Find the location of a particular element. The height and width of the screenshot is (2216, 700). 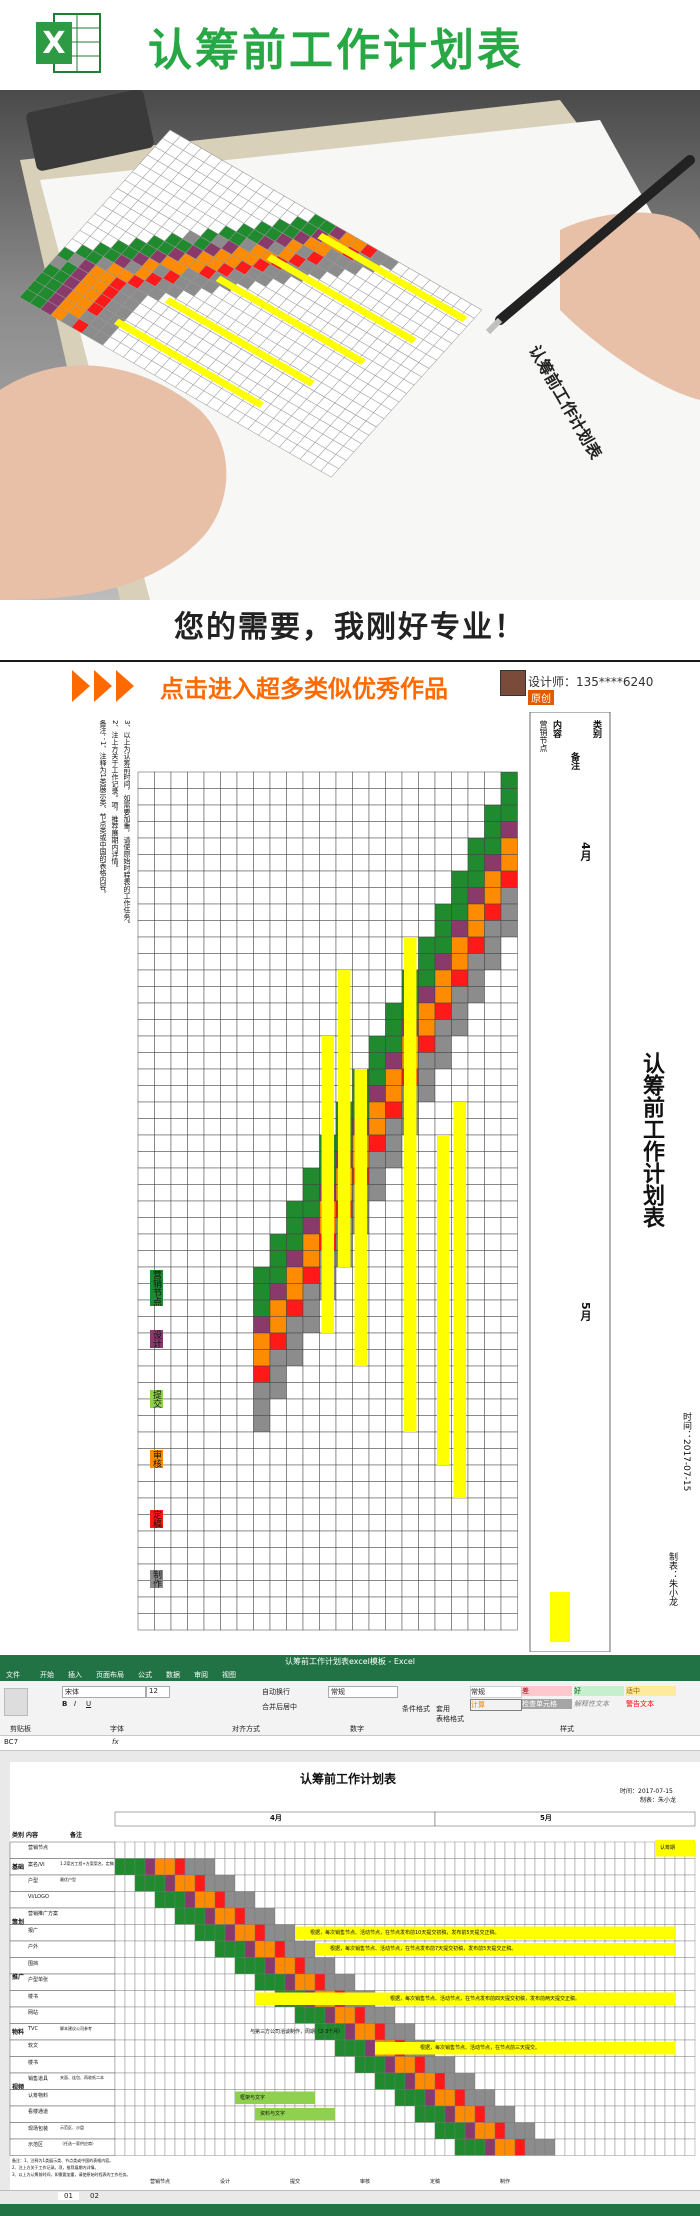

excel-category-0: 基础 is located at coordinates (18, 1867).